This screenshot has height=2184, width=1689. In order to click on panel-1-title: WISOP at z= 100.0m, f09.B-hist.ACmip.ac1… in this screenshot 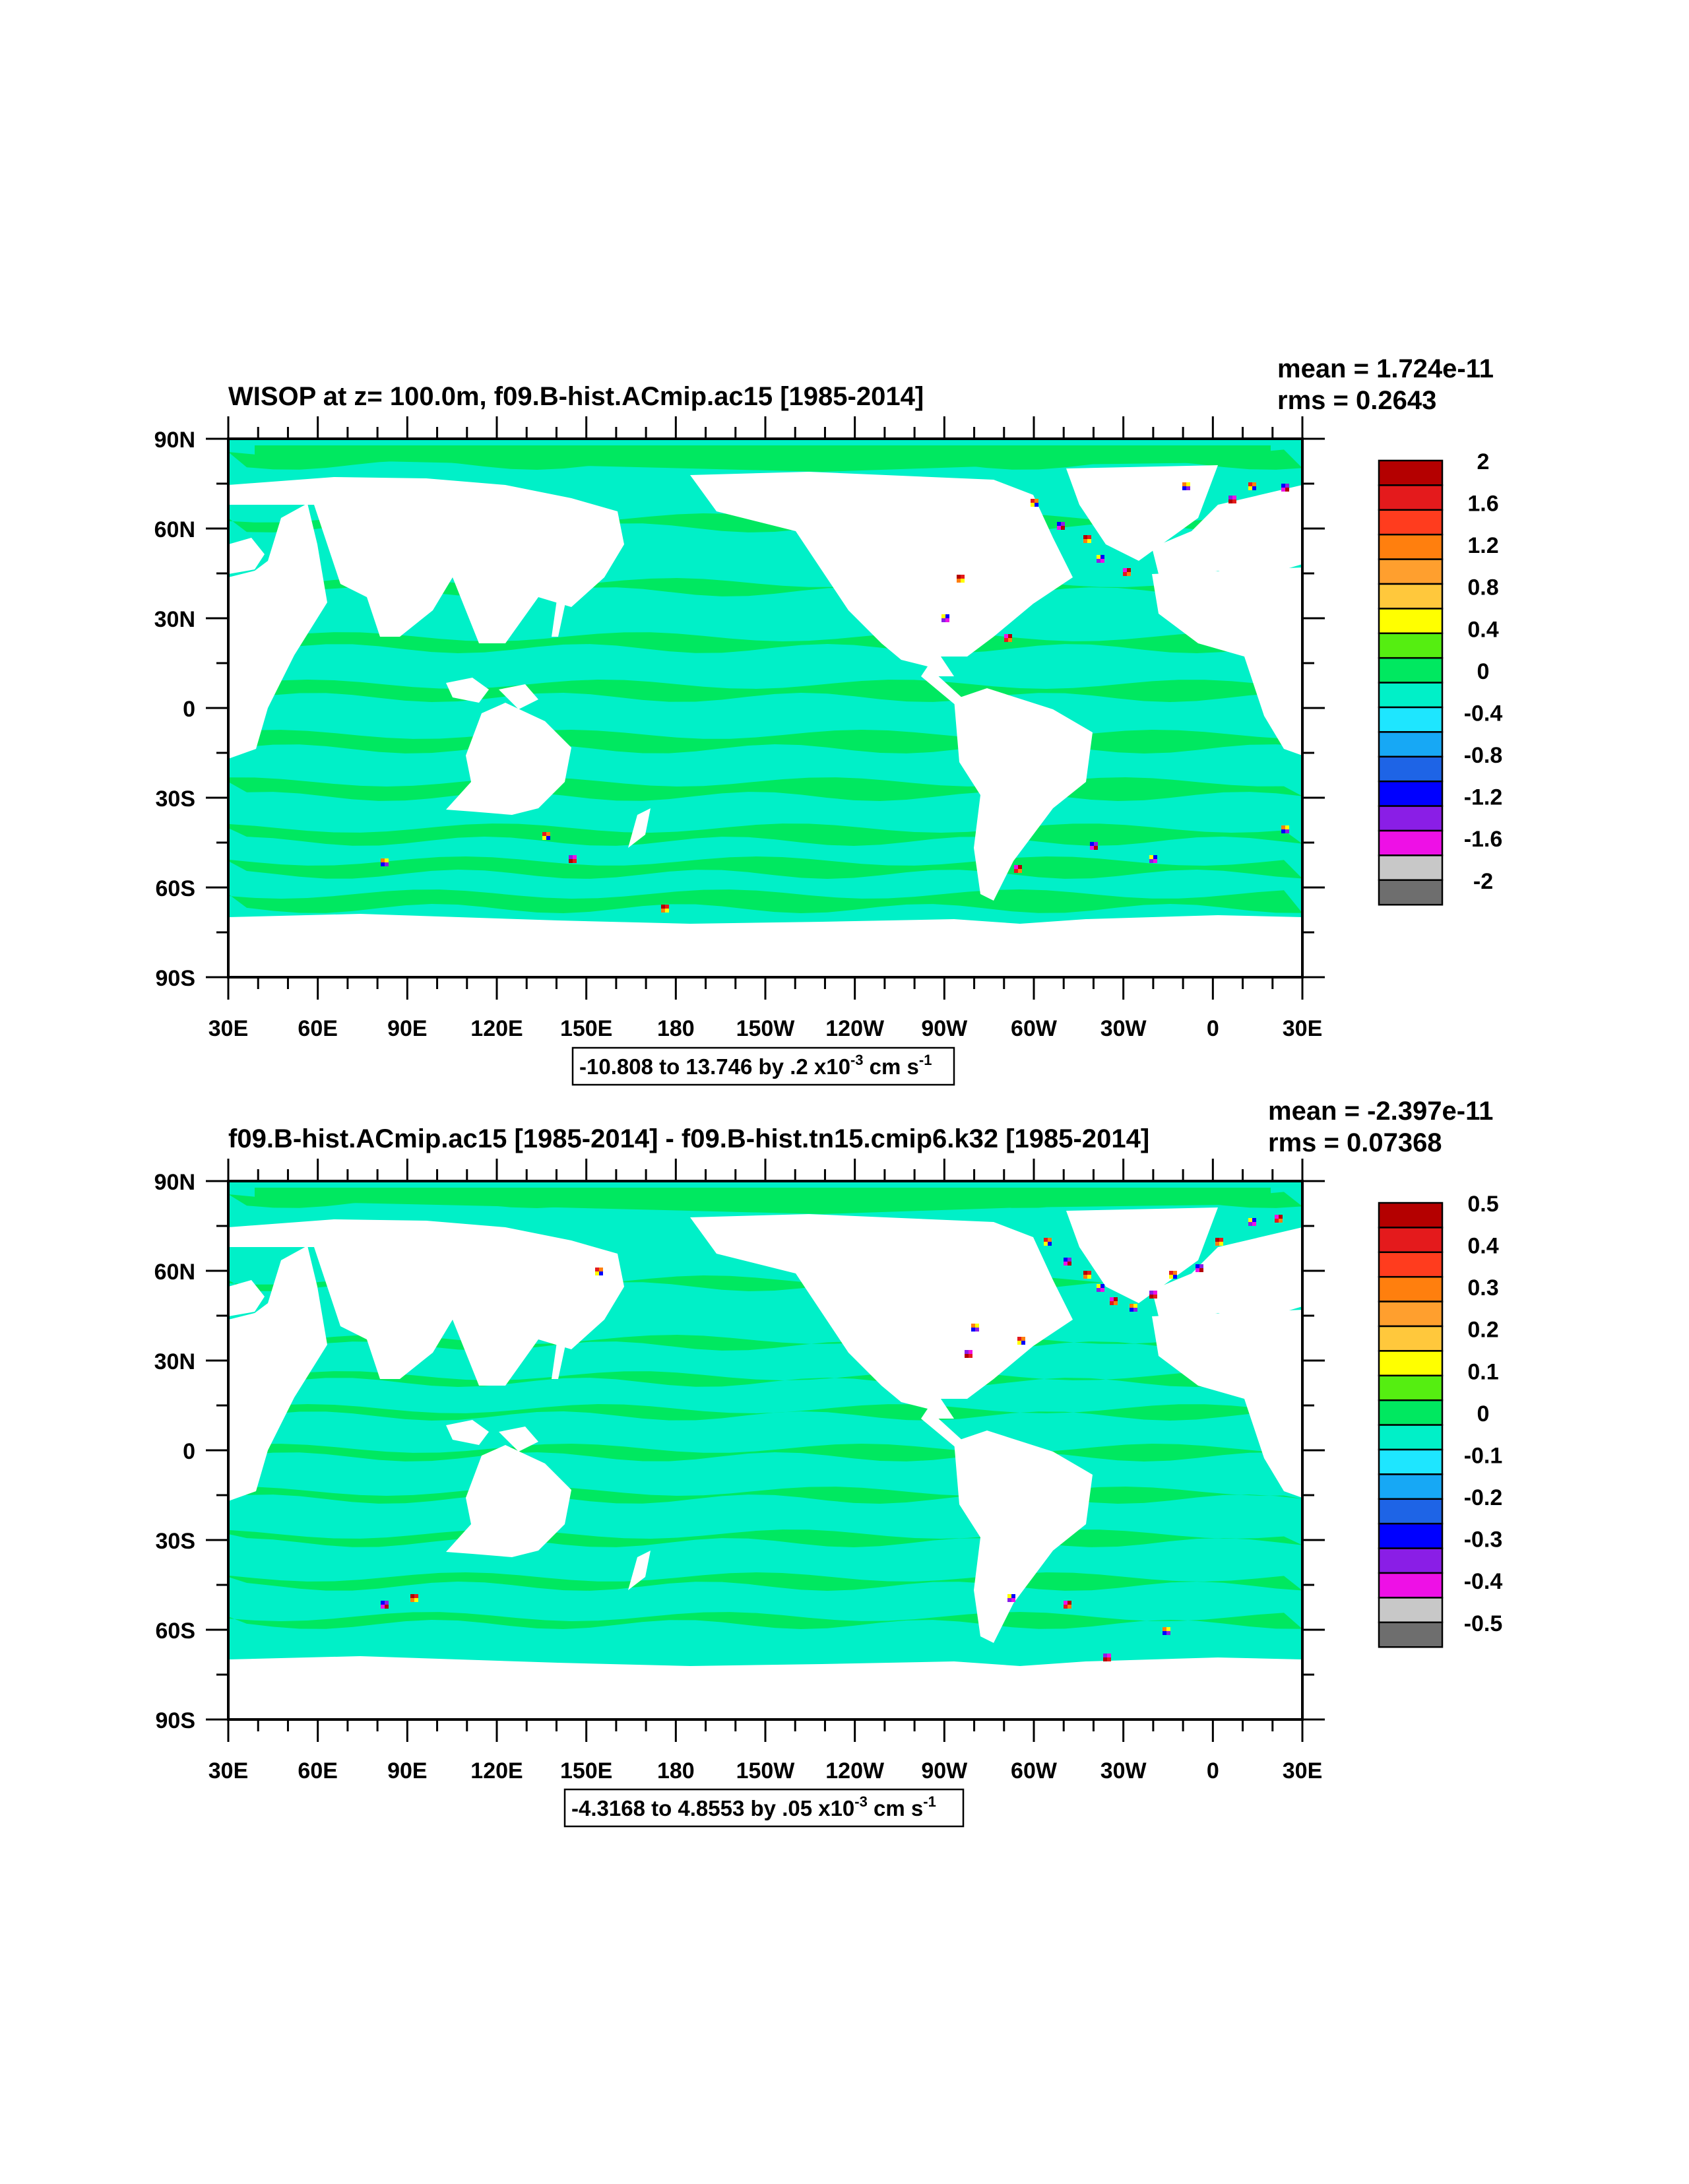, I will do `click(576, 396)`.